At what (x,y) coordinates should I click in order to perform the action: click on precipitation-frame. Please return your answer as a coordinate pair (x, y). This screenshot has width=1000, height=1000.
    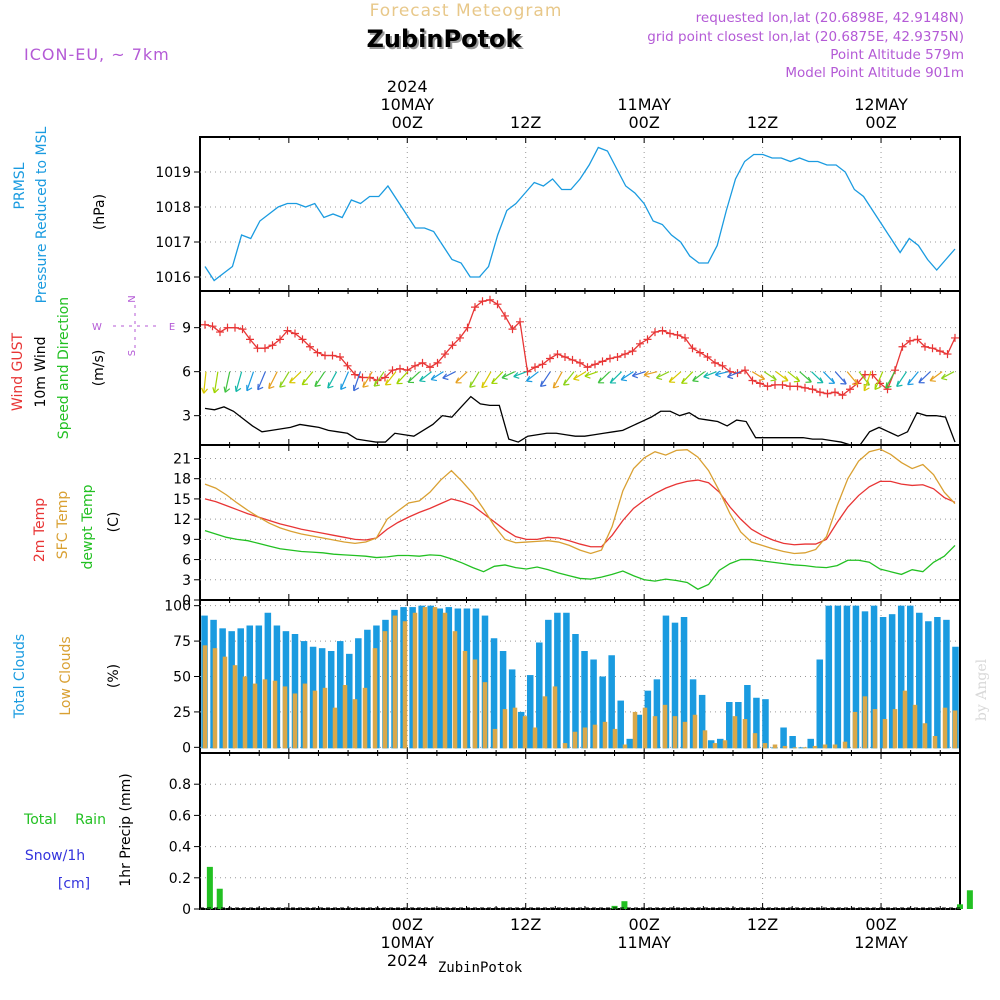
    Looking at the image, I should click on (580, 831).